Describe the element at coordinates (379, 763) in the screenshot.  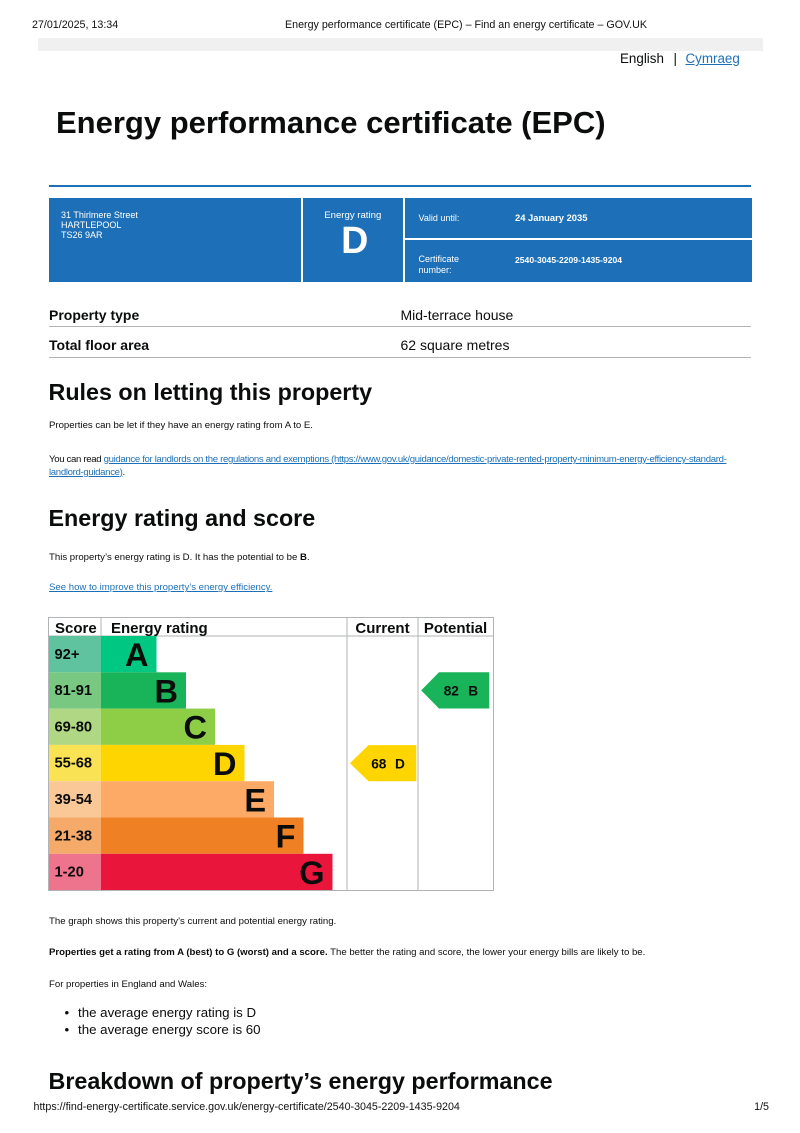
I see `svg-text: 68` at that location.